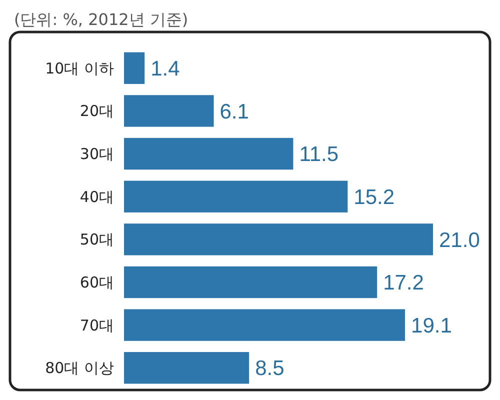 Image resolution: width=500 pixels, height=400 pixels. I want to click on y-tick-label: 70대, so click(97, 325).